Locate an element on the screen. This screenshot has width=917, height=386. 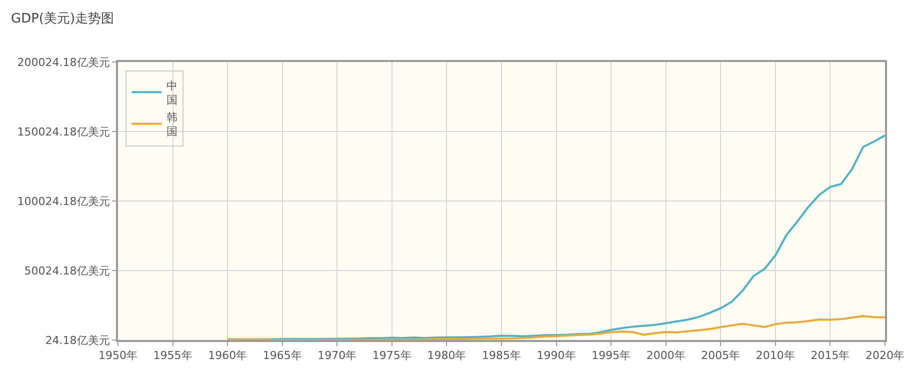
x-tick-label: 1985年 is located at coordinates (501, 355).